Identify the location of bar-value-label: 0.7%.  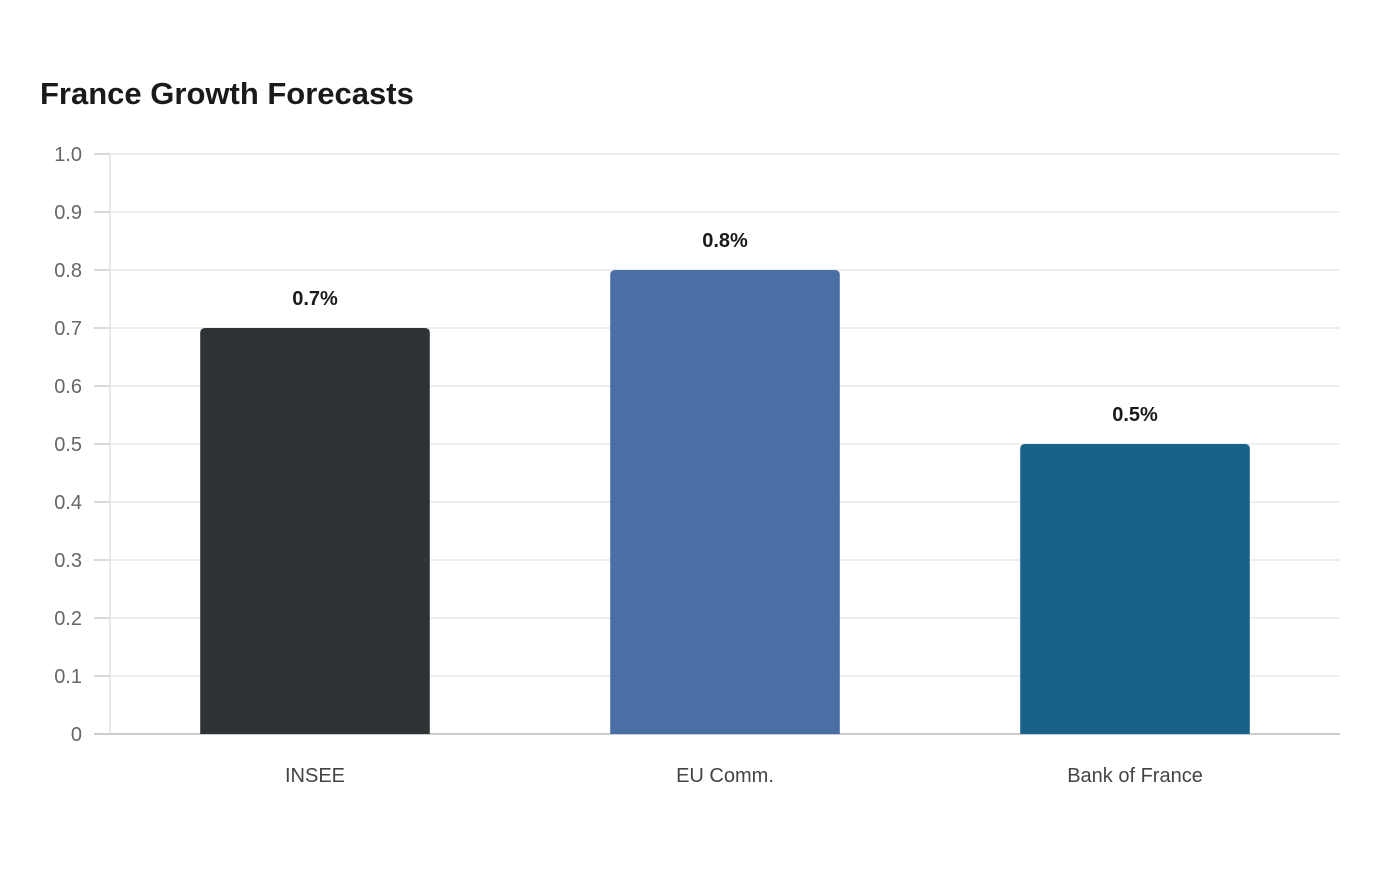
(315, 299).